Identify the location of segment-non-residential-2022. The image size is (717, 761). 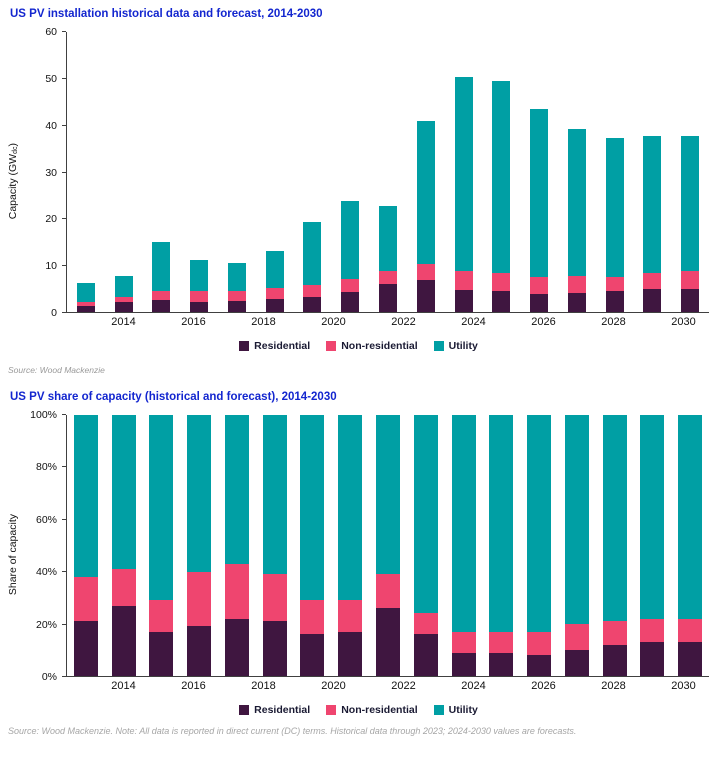
(388, 591).